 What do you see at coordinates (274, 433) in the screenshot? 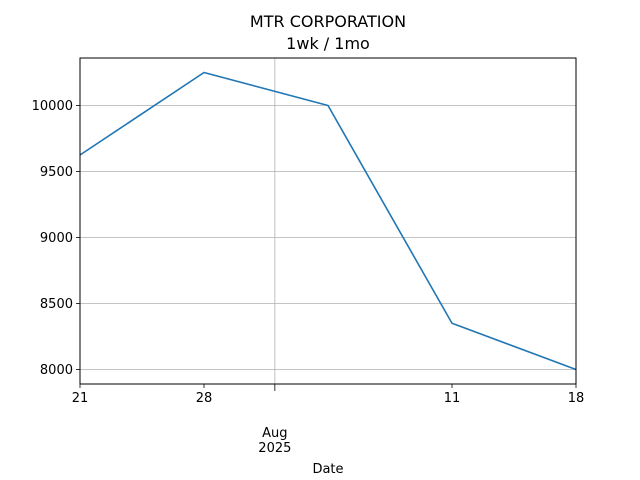
I see `x-tick-label: Aug` at bounding box center [274, 433].